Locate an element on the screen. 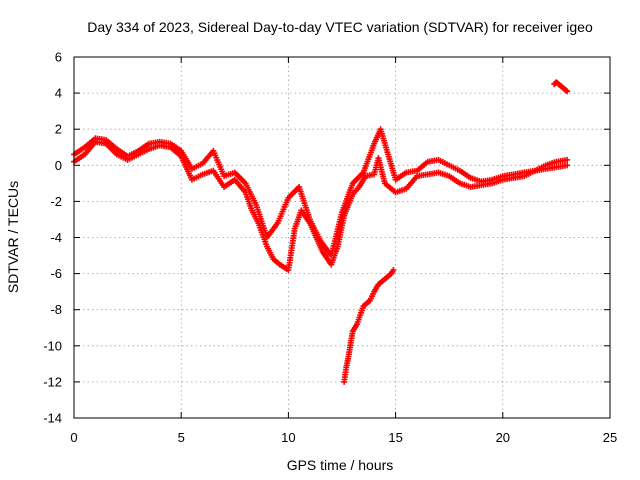 This screenshot has height=480, width=640. y-tick-label: -6 is located at coordinates (56, 273).